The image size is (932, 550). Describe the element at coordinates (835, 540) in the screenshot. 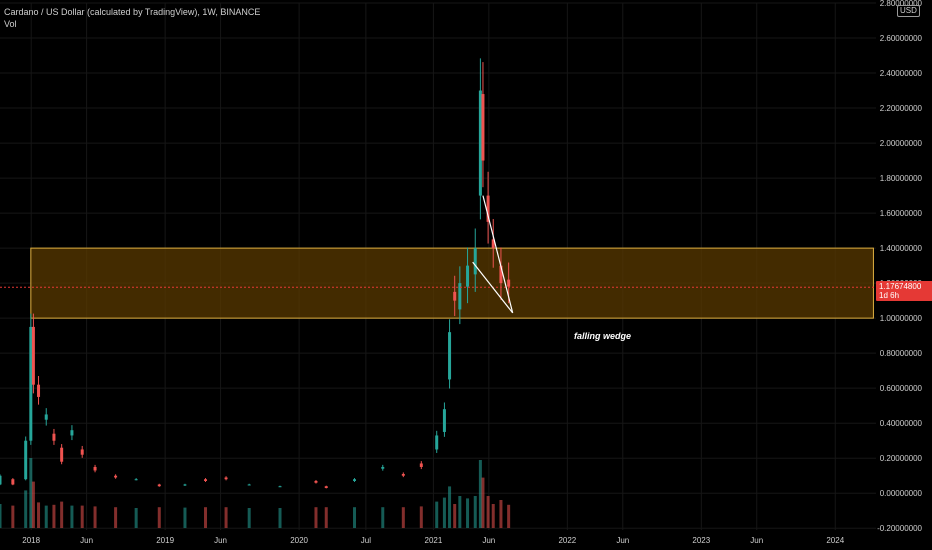

I see `x-tick-label: 2024` at that location.